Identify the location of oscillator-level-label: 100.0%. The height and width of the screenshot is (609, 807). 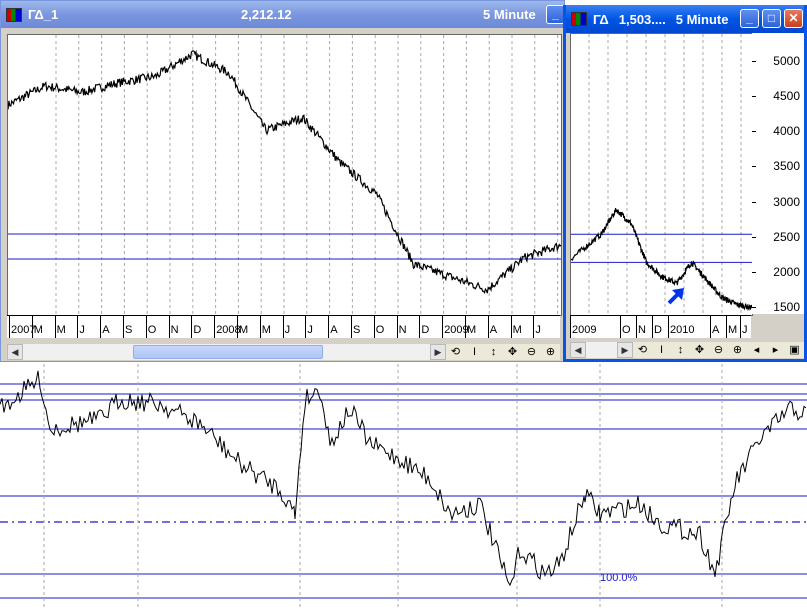
(619, 578).